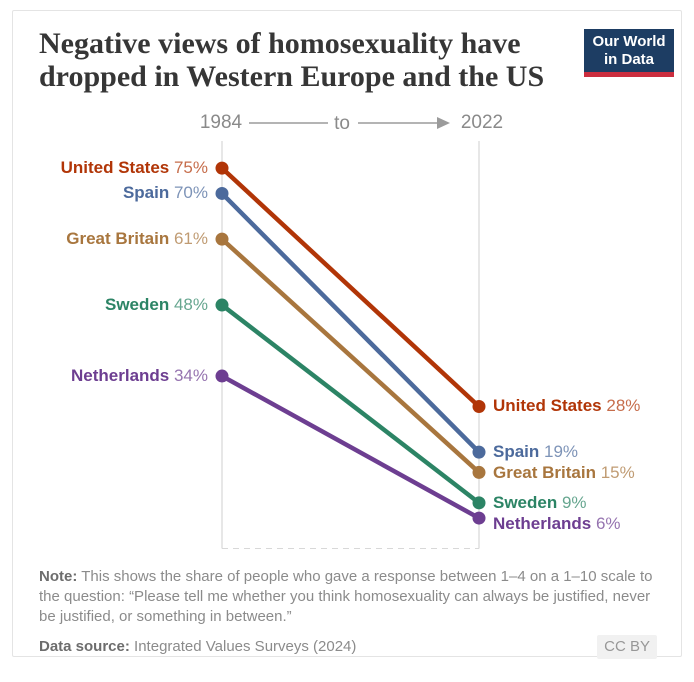  Describe the element at coordinates (84, 646) in the screenshot. I see `data-source-label: Data source:` at that location.